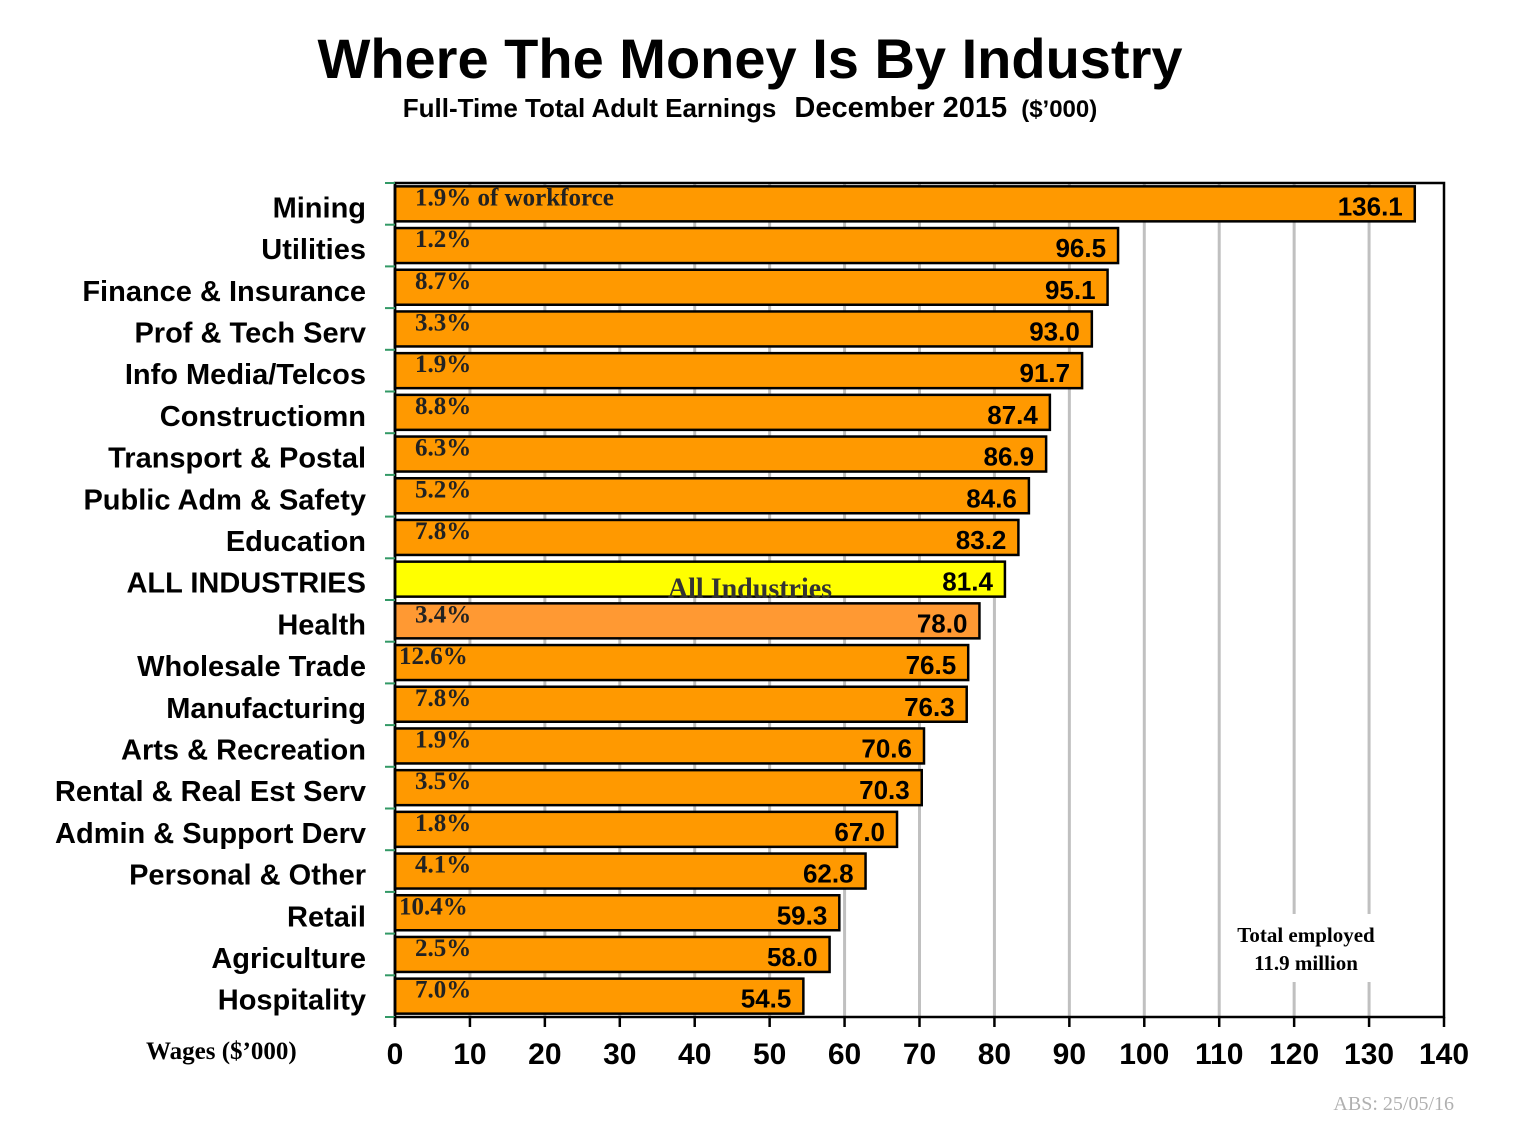  I want to click on annotation-background, so click(1306, 948).